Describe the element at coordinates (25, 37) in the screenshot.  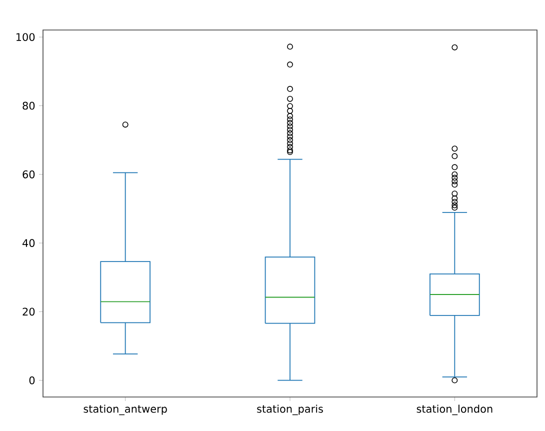
I see `y-tick-label: 100` at that location.